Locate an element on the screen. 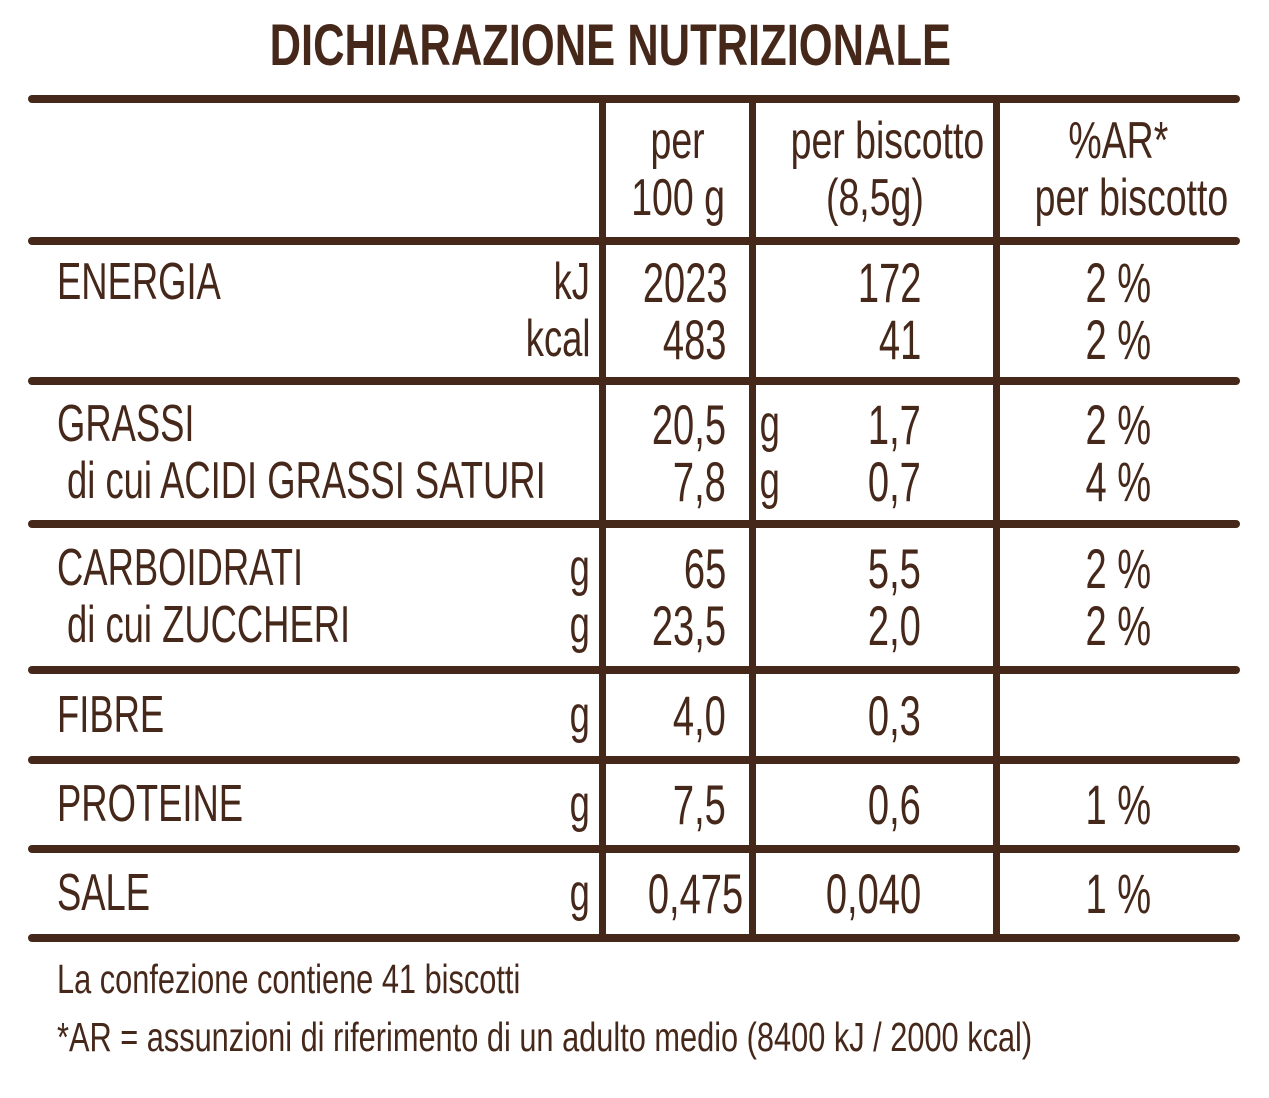  carboidrati-per-100g-cell: 65 23,5 is located at coordinates (678, 597).